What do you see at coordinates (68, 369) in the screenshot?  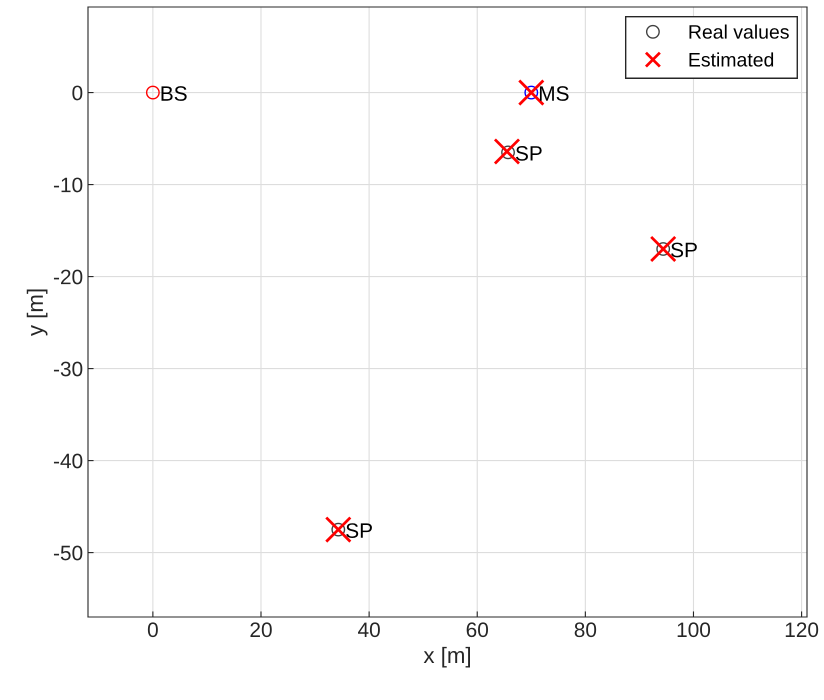 I see `y-tick-label: -30` at bounding box center [68, 369].